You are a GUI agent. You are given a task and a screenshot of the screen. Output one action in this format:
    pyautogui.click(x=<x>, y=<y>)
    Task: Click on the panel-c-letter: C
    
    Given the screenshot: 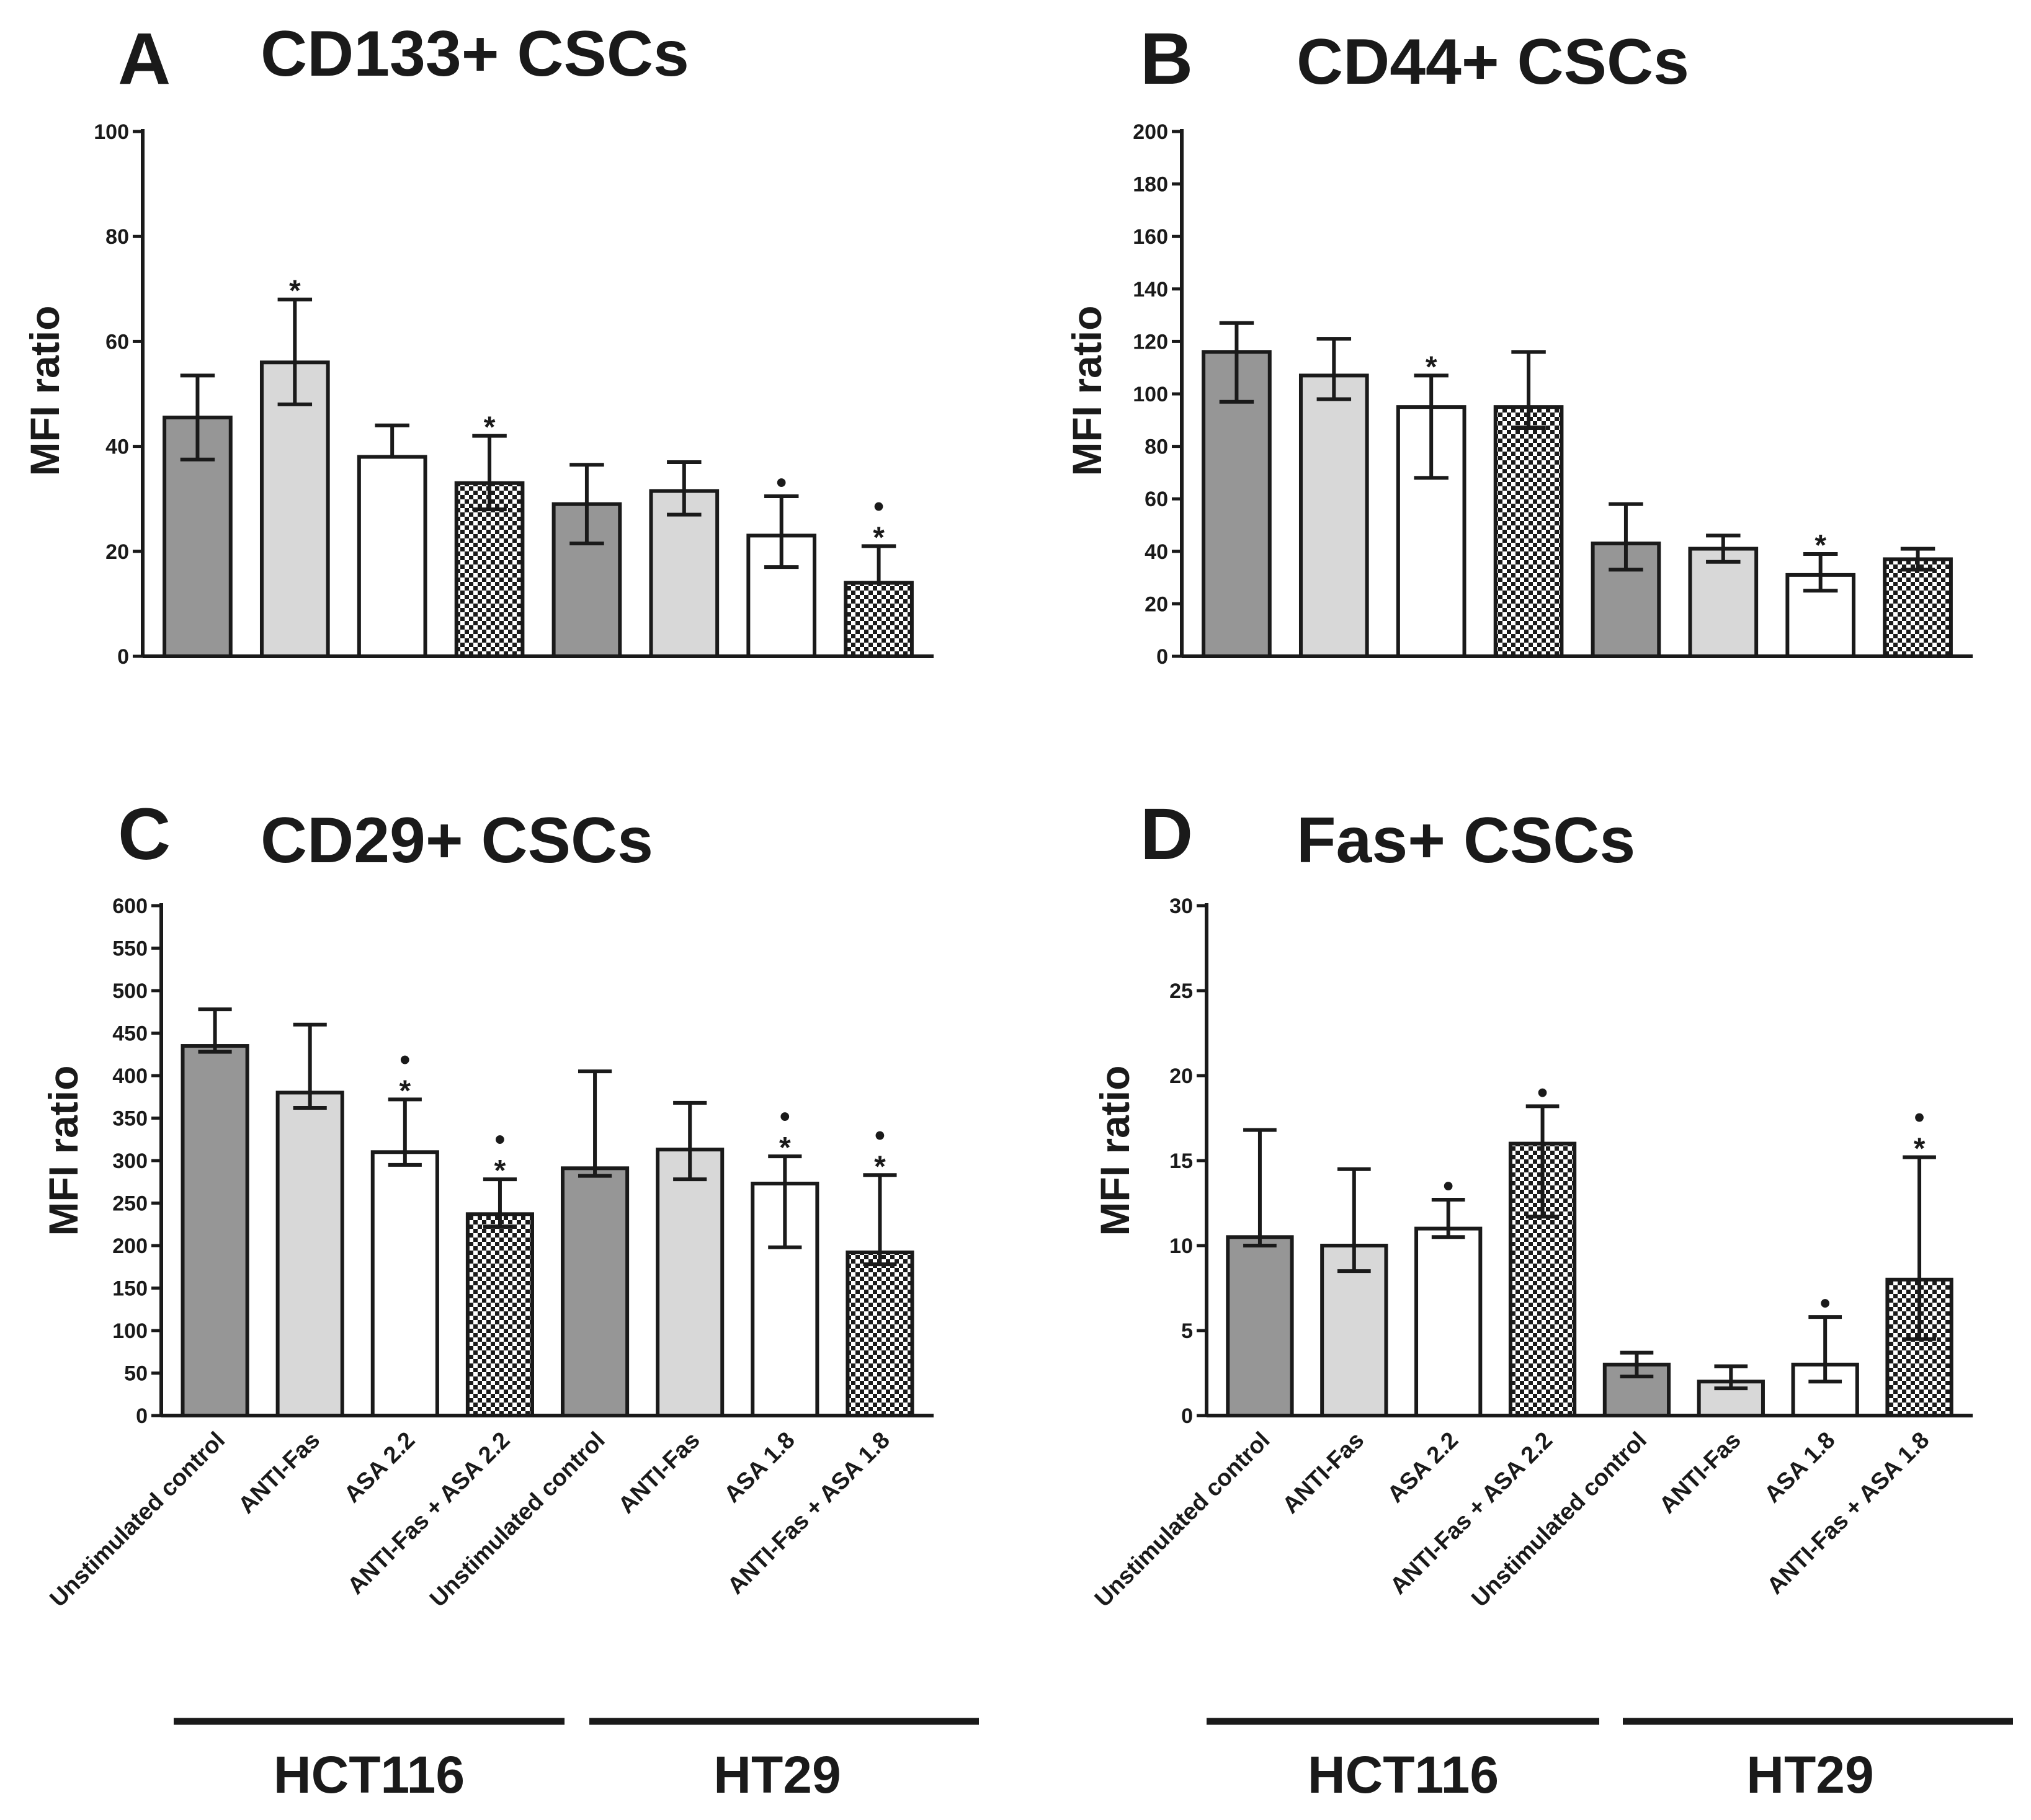 What is the action you would take?
    pyautogui.click(x=144, y=834)
    